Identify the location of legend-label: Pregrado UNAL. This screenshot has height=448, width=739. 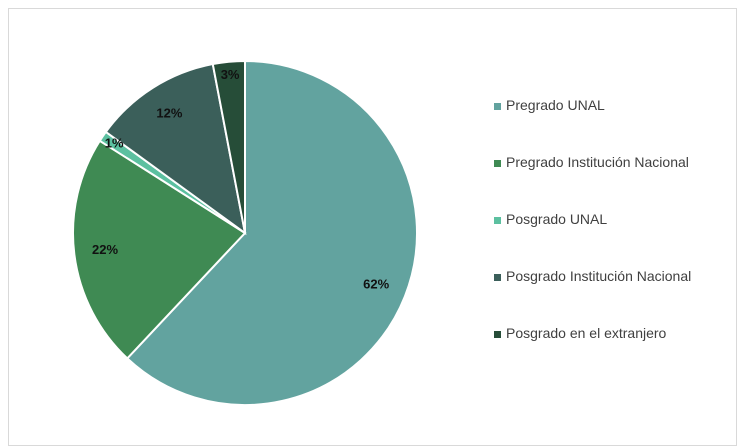
(555, 105).